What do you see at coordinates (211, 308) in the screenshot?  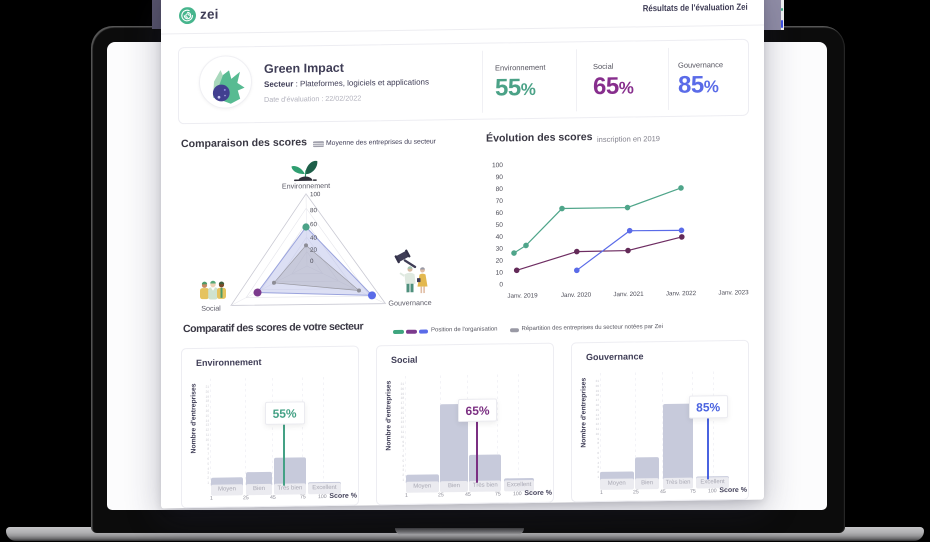 I see `svg-text: Social` at bounding box center [211, 308].